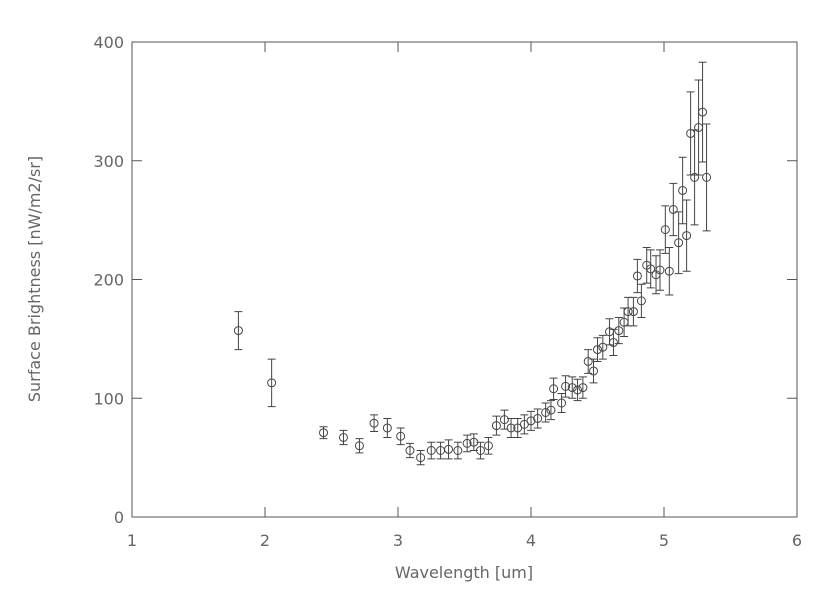 This screenshot has width=840, height=604. What do you see at coordinates (108, 42) in the screenshot?
I see `y-tick-label: 400` at bounding box center [108, 42].